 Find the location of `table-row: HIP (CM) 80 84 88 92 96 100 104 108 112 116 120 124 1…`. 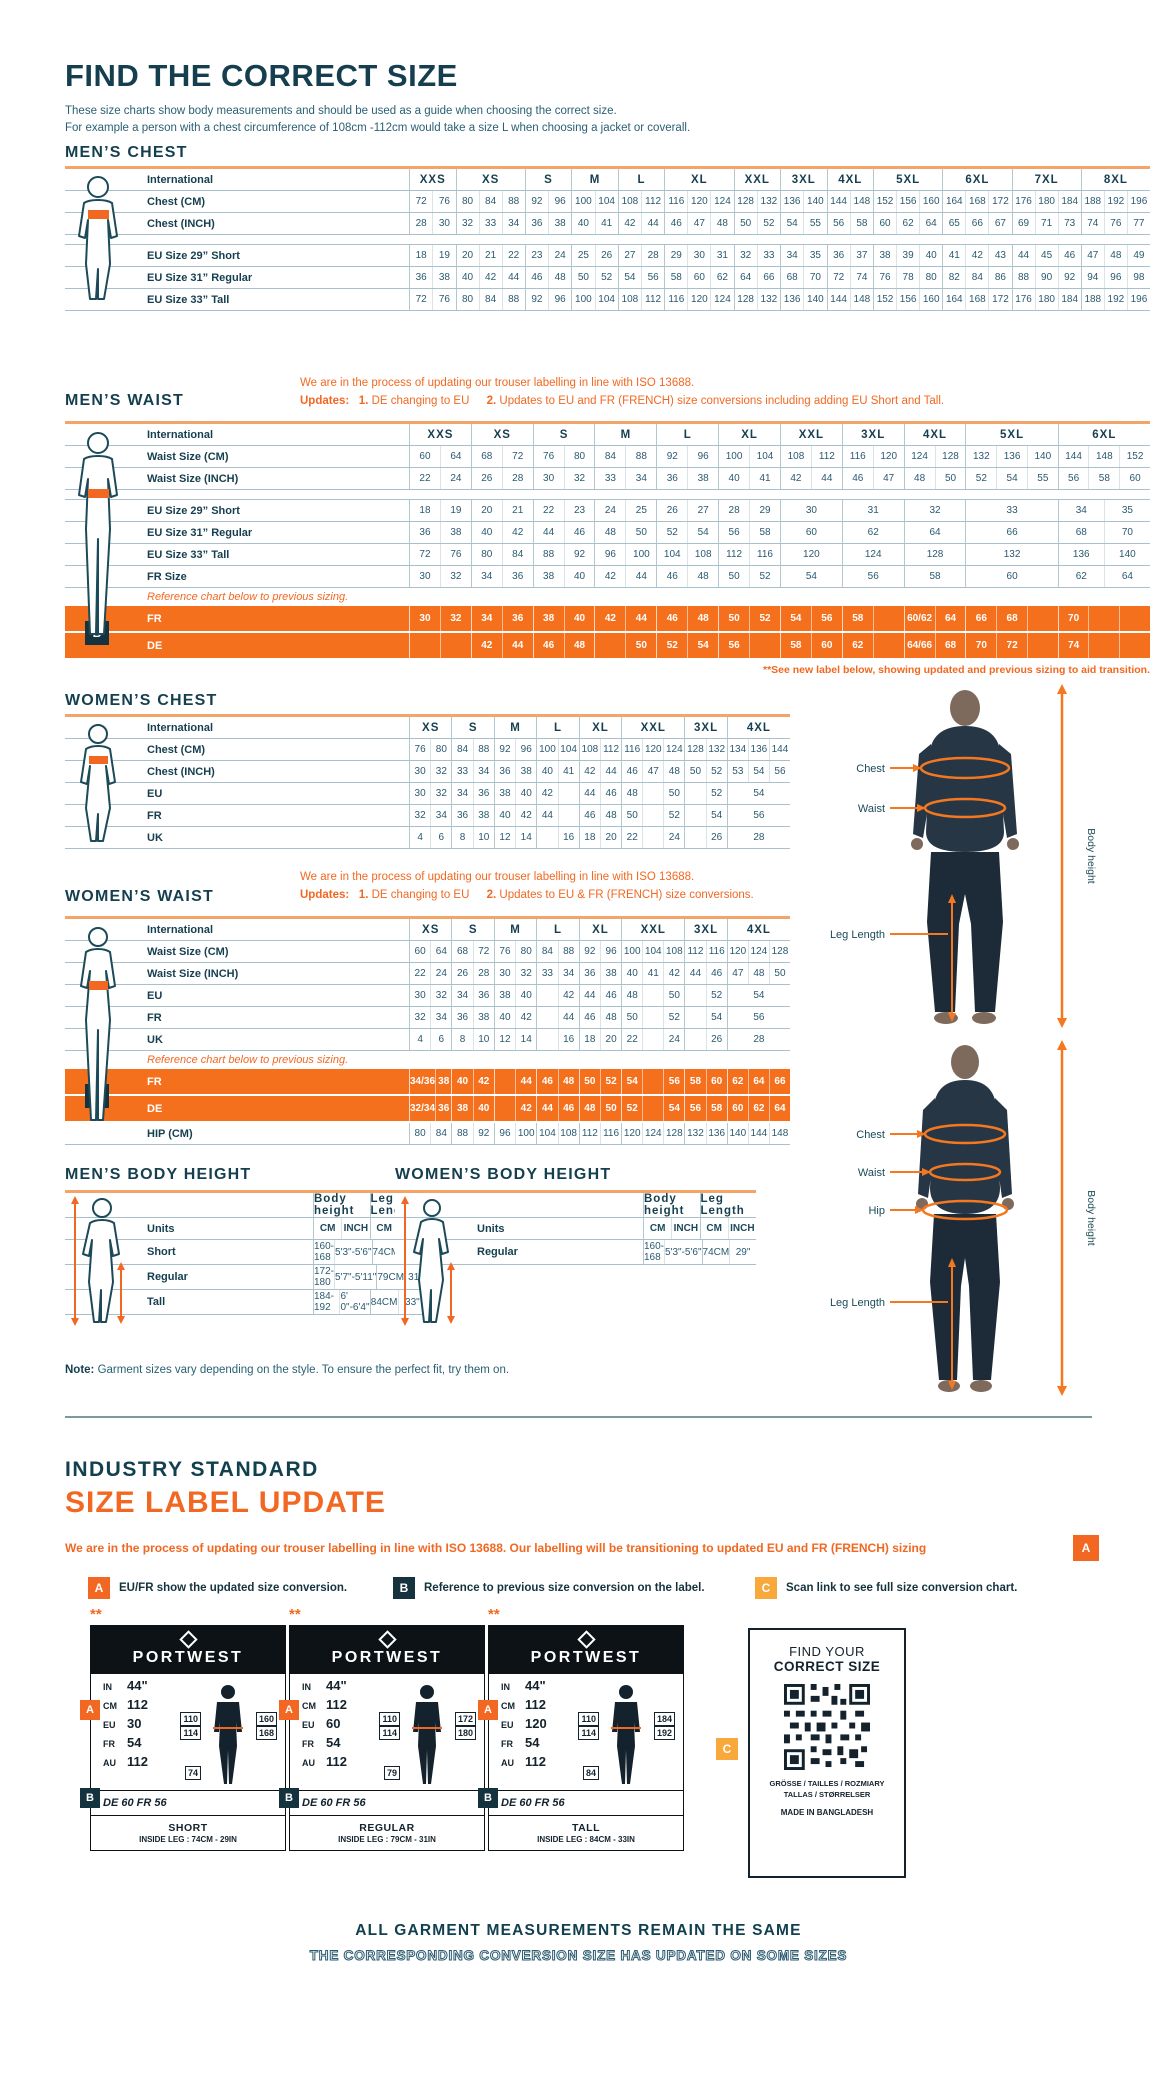

table-row: HIP (CM) 80 84 88 92 96 100 104 108 112 116 120 124 1… is located at coordinates (427, 1134).